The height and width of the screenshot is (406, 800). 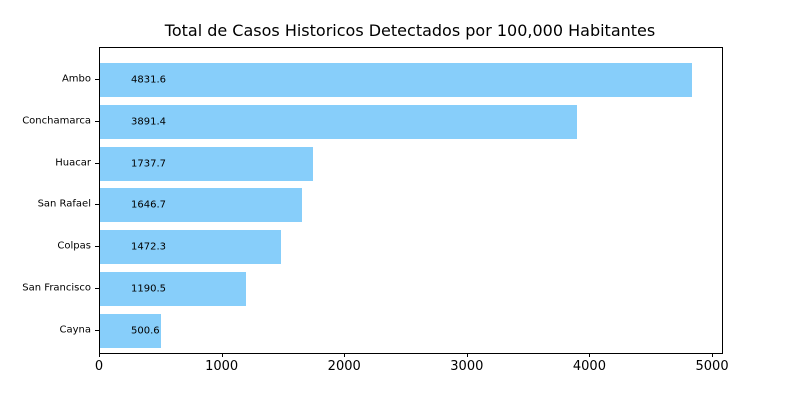 I want to click on y-axis-category-label: San Francisco, so click(x=56, y=288).